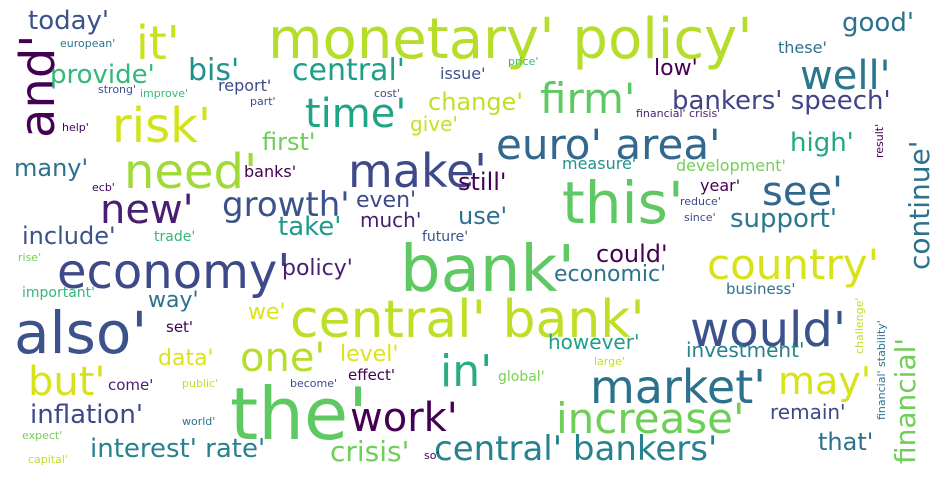  I want to click on word-bankers-speech: bankers' speech', so click(781, 101).